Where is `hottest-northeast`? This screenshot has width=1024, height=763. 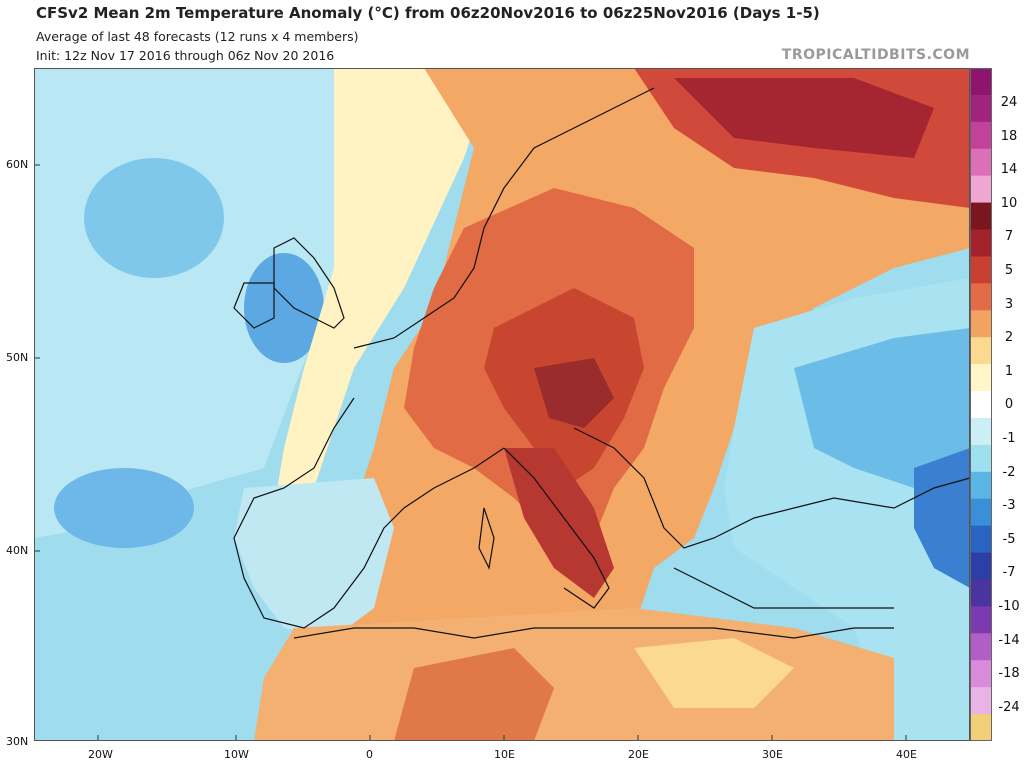
hottest-northeast is located at coordinates (804, 118).